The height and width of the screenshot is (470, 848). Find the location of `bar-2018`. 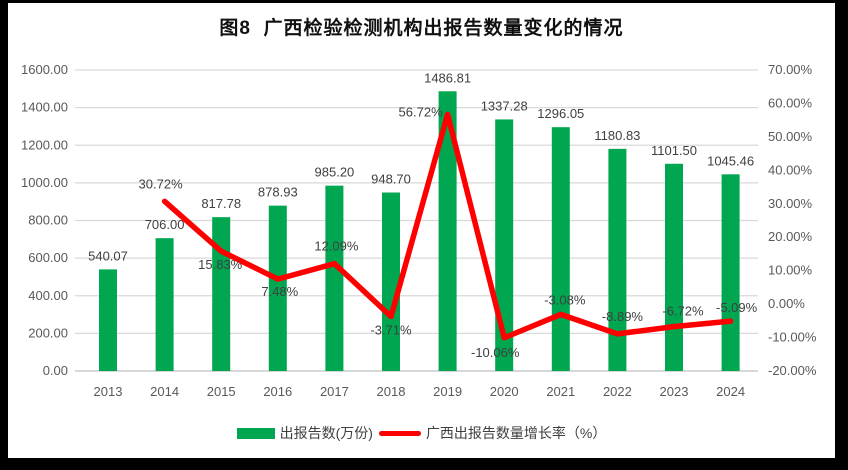

bar-2018 is located at coordinates (391, 281).